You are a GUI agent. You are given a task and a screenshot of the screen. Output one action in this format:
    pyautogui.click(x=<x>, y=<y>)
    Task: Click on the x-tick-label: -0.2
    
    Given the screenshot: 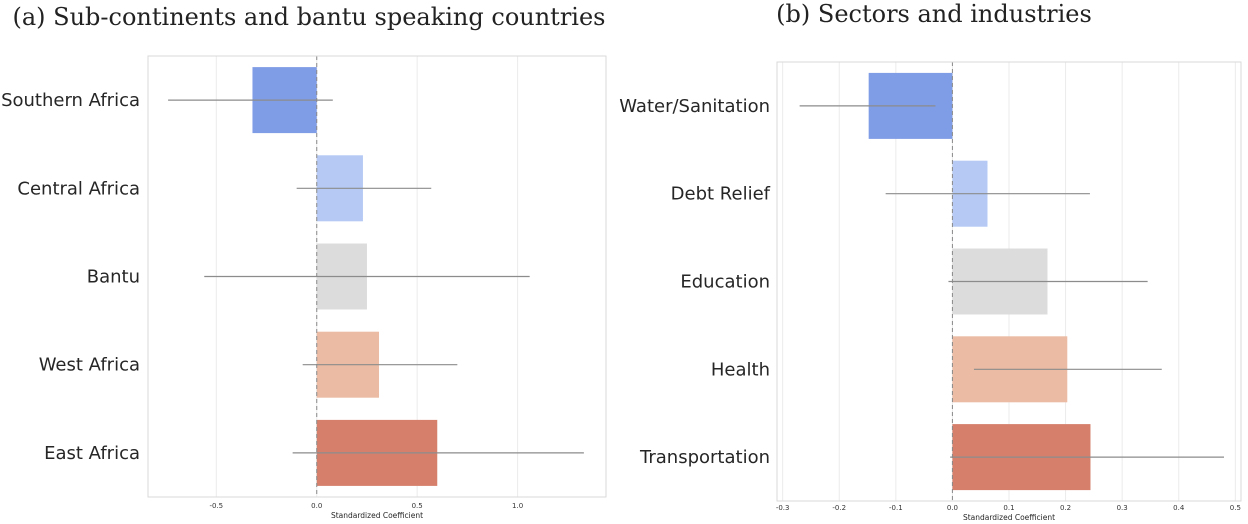 What is the action you would take?
    pyautogui.click(x=839, y=508)
    